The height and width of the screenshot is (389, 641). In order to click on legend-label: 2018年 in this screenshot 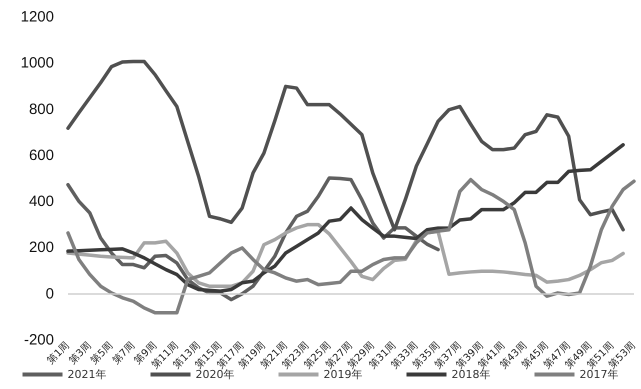, I will do `click(470, 374)`.